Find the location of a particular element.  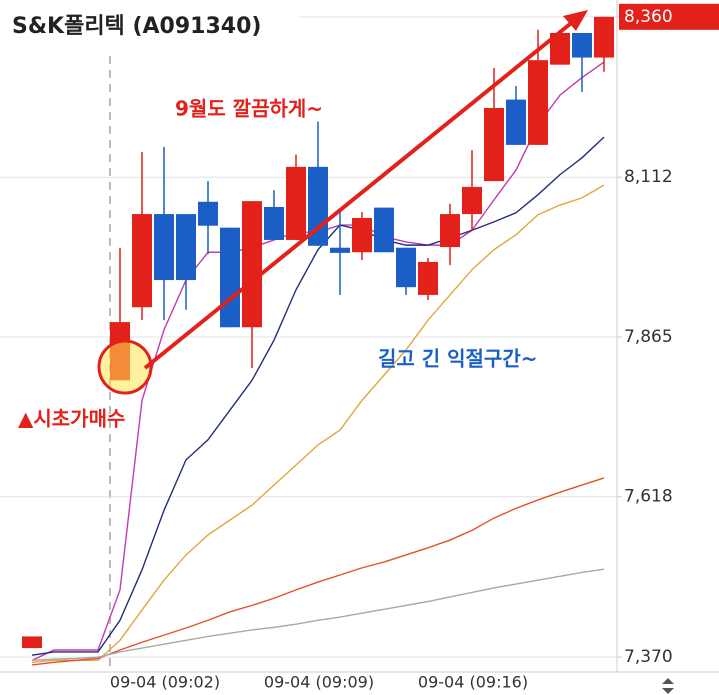

ma-line is located at coordinates (318, 615).